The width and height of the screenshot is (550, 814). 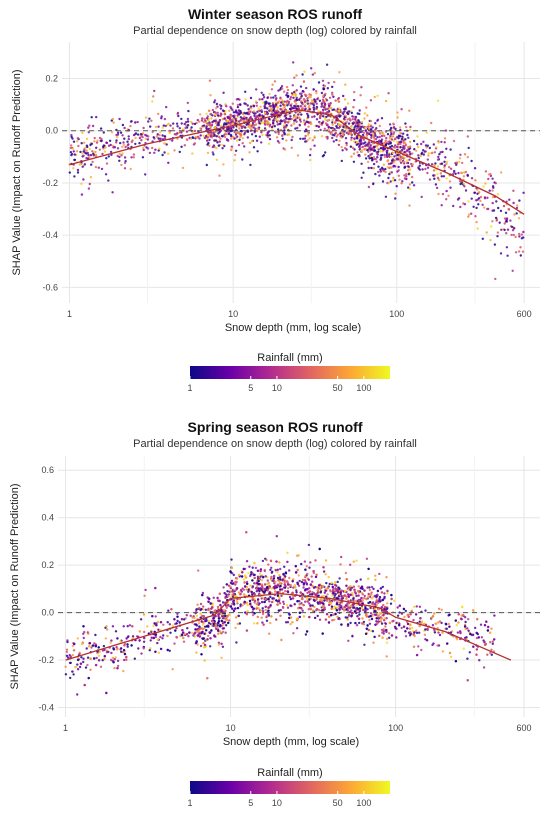 What do you see at coordinates (293, 328) in the screenshot?
I see `x-axis-label: Snow depth (mm, log scale)` at bounding box center [293, 328].